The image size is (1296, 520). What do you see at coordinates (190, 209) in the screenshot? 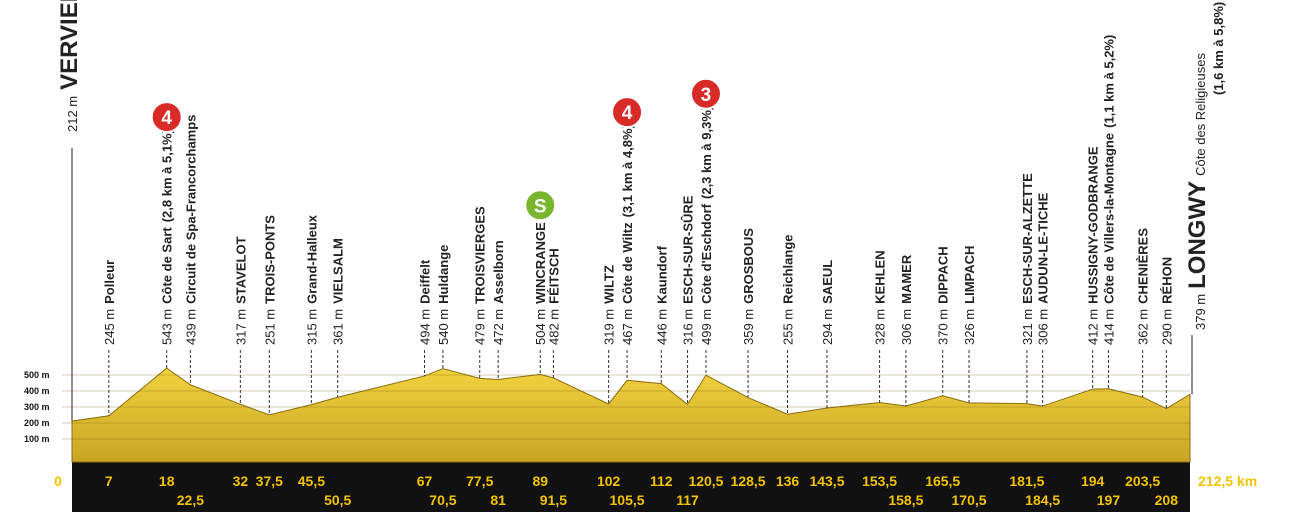
I see `waypoint-name: Circuit de Spa-Francorchamps` at bounding box center [190, 209].